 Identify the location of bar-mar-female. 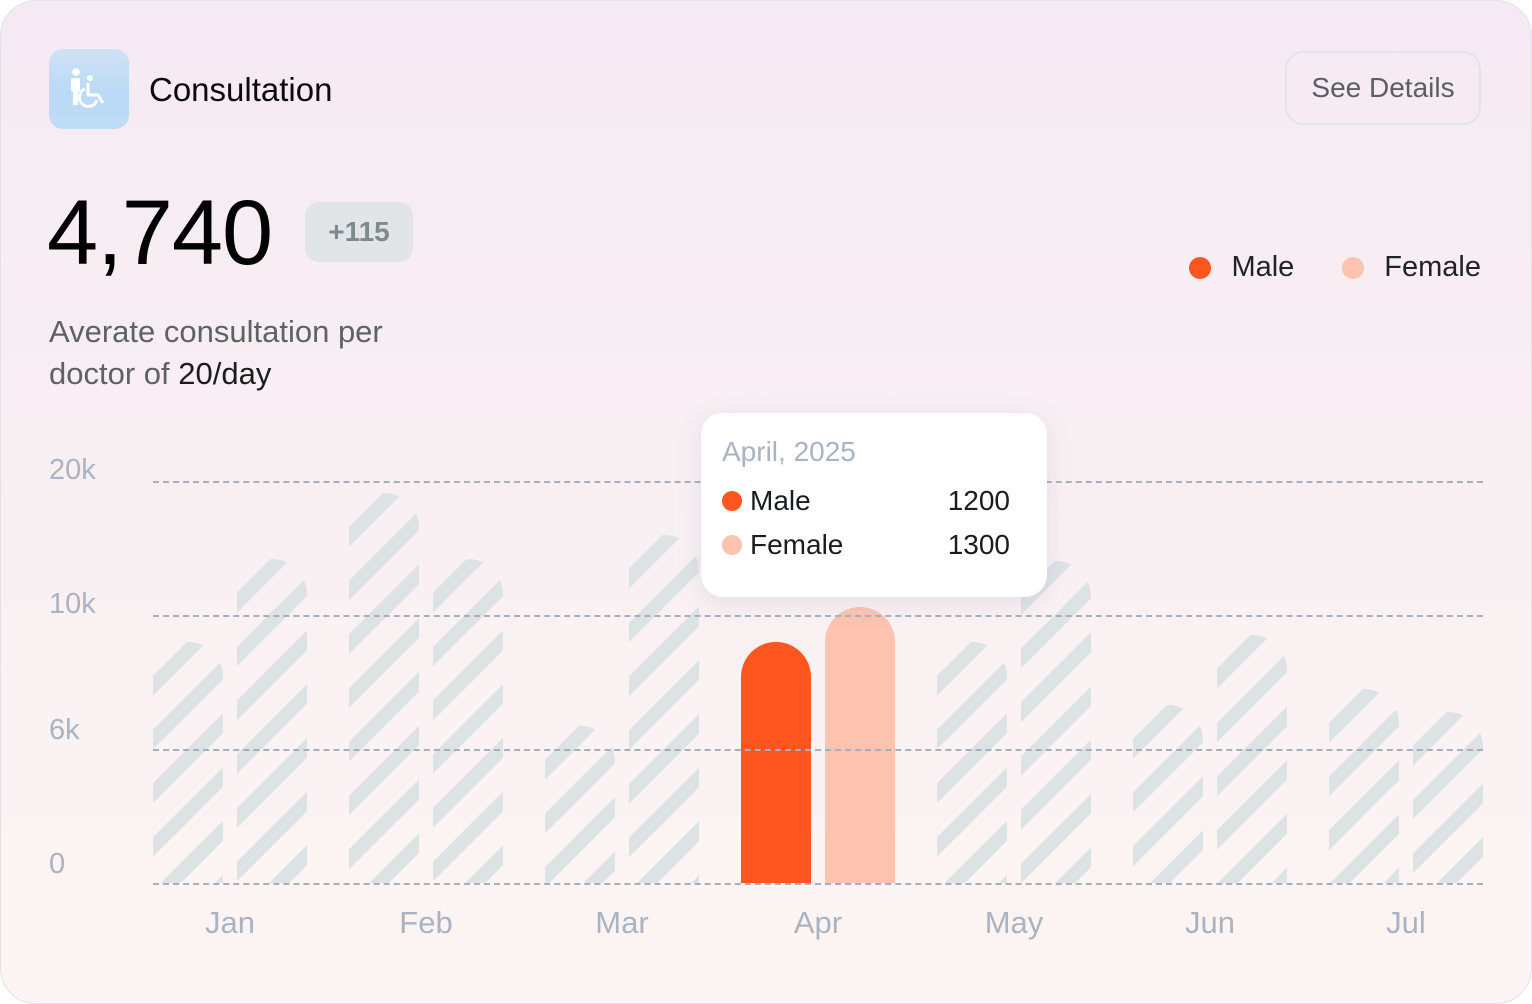
(664, 708).